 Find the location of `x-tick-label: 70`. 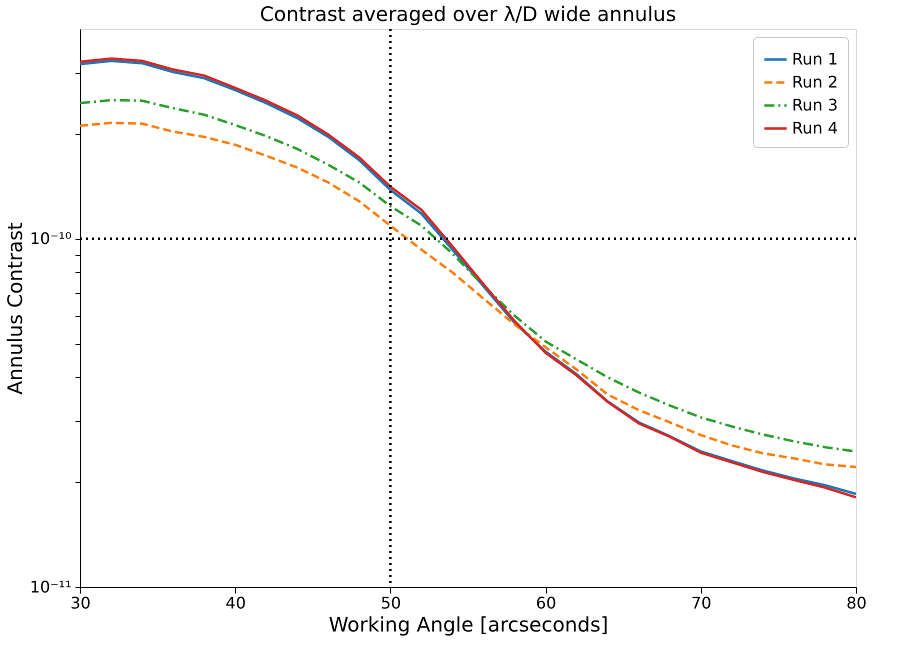

x-tick-label: 70 is located at coordinates (701, 603).